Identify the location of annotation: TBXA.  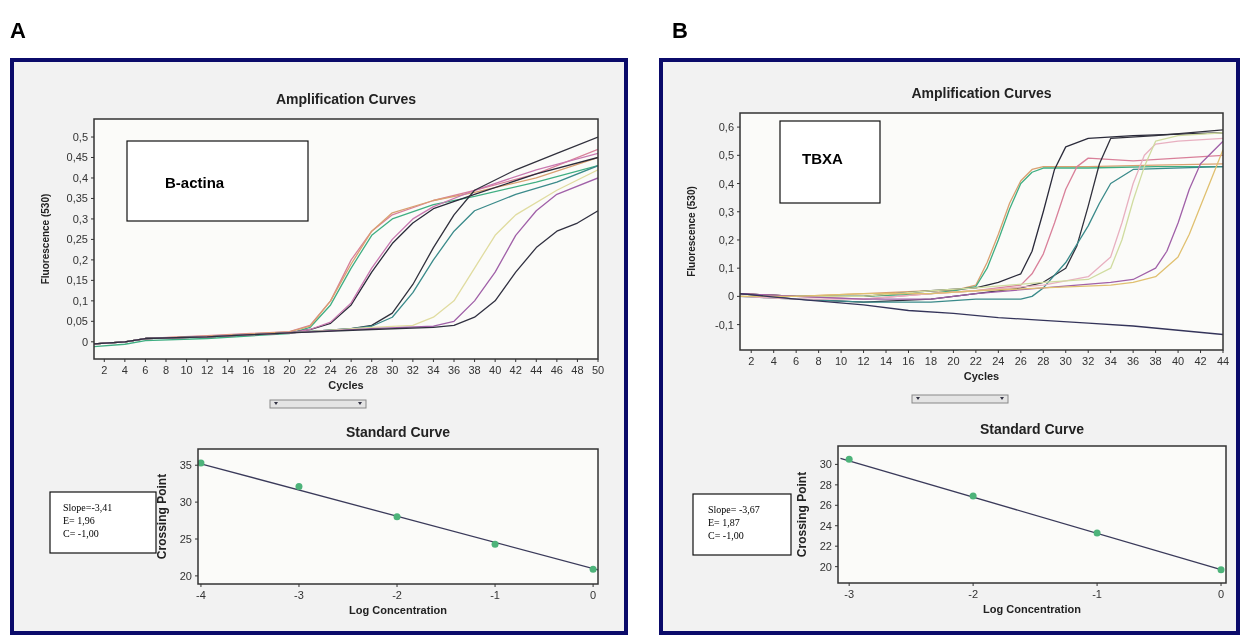
(822, 158).